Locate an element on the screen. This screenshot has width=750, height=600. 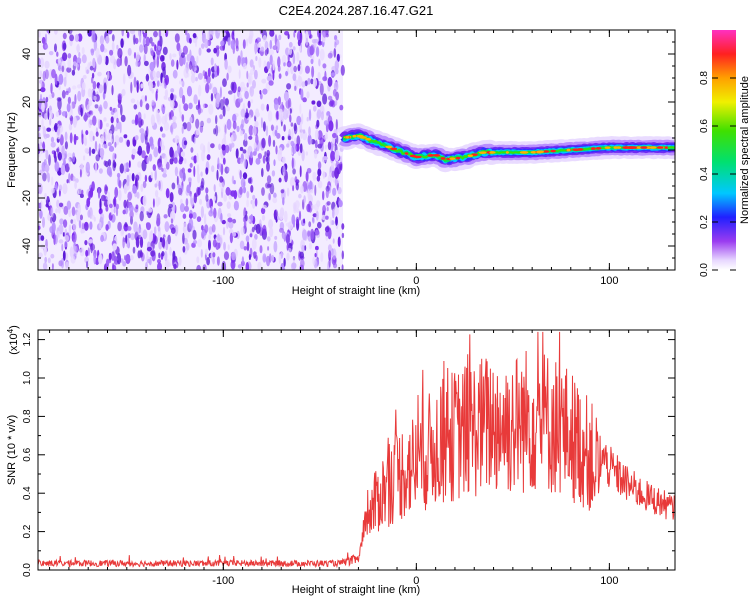
snr-y-scale-note: (x104) is located at coordinates (13, 340).